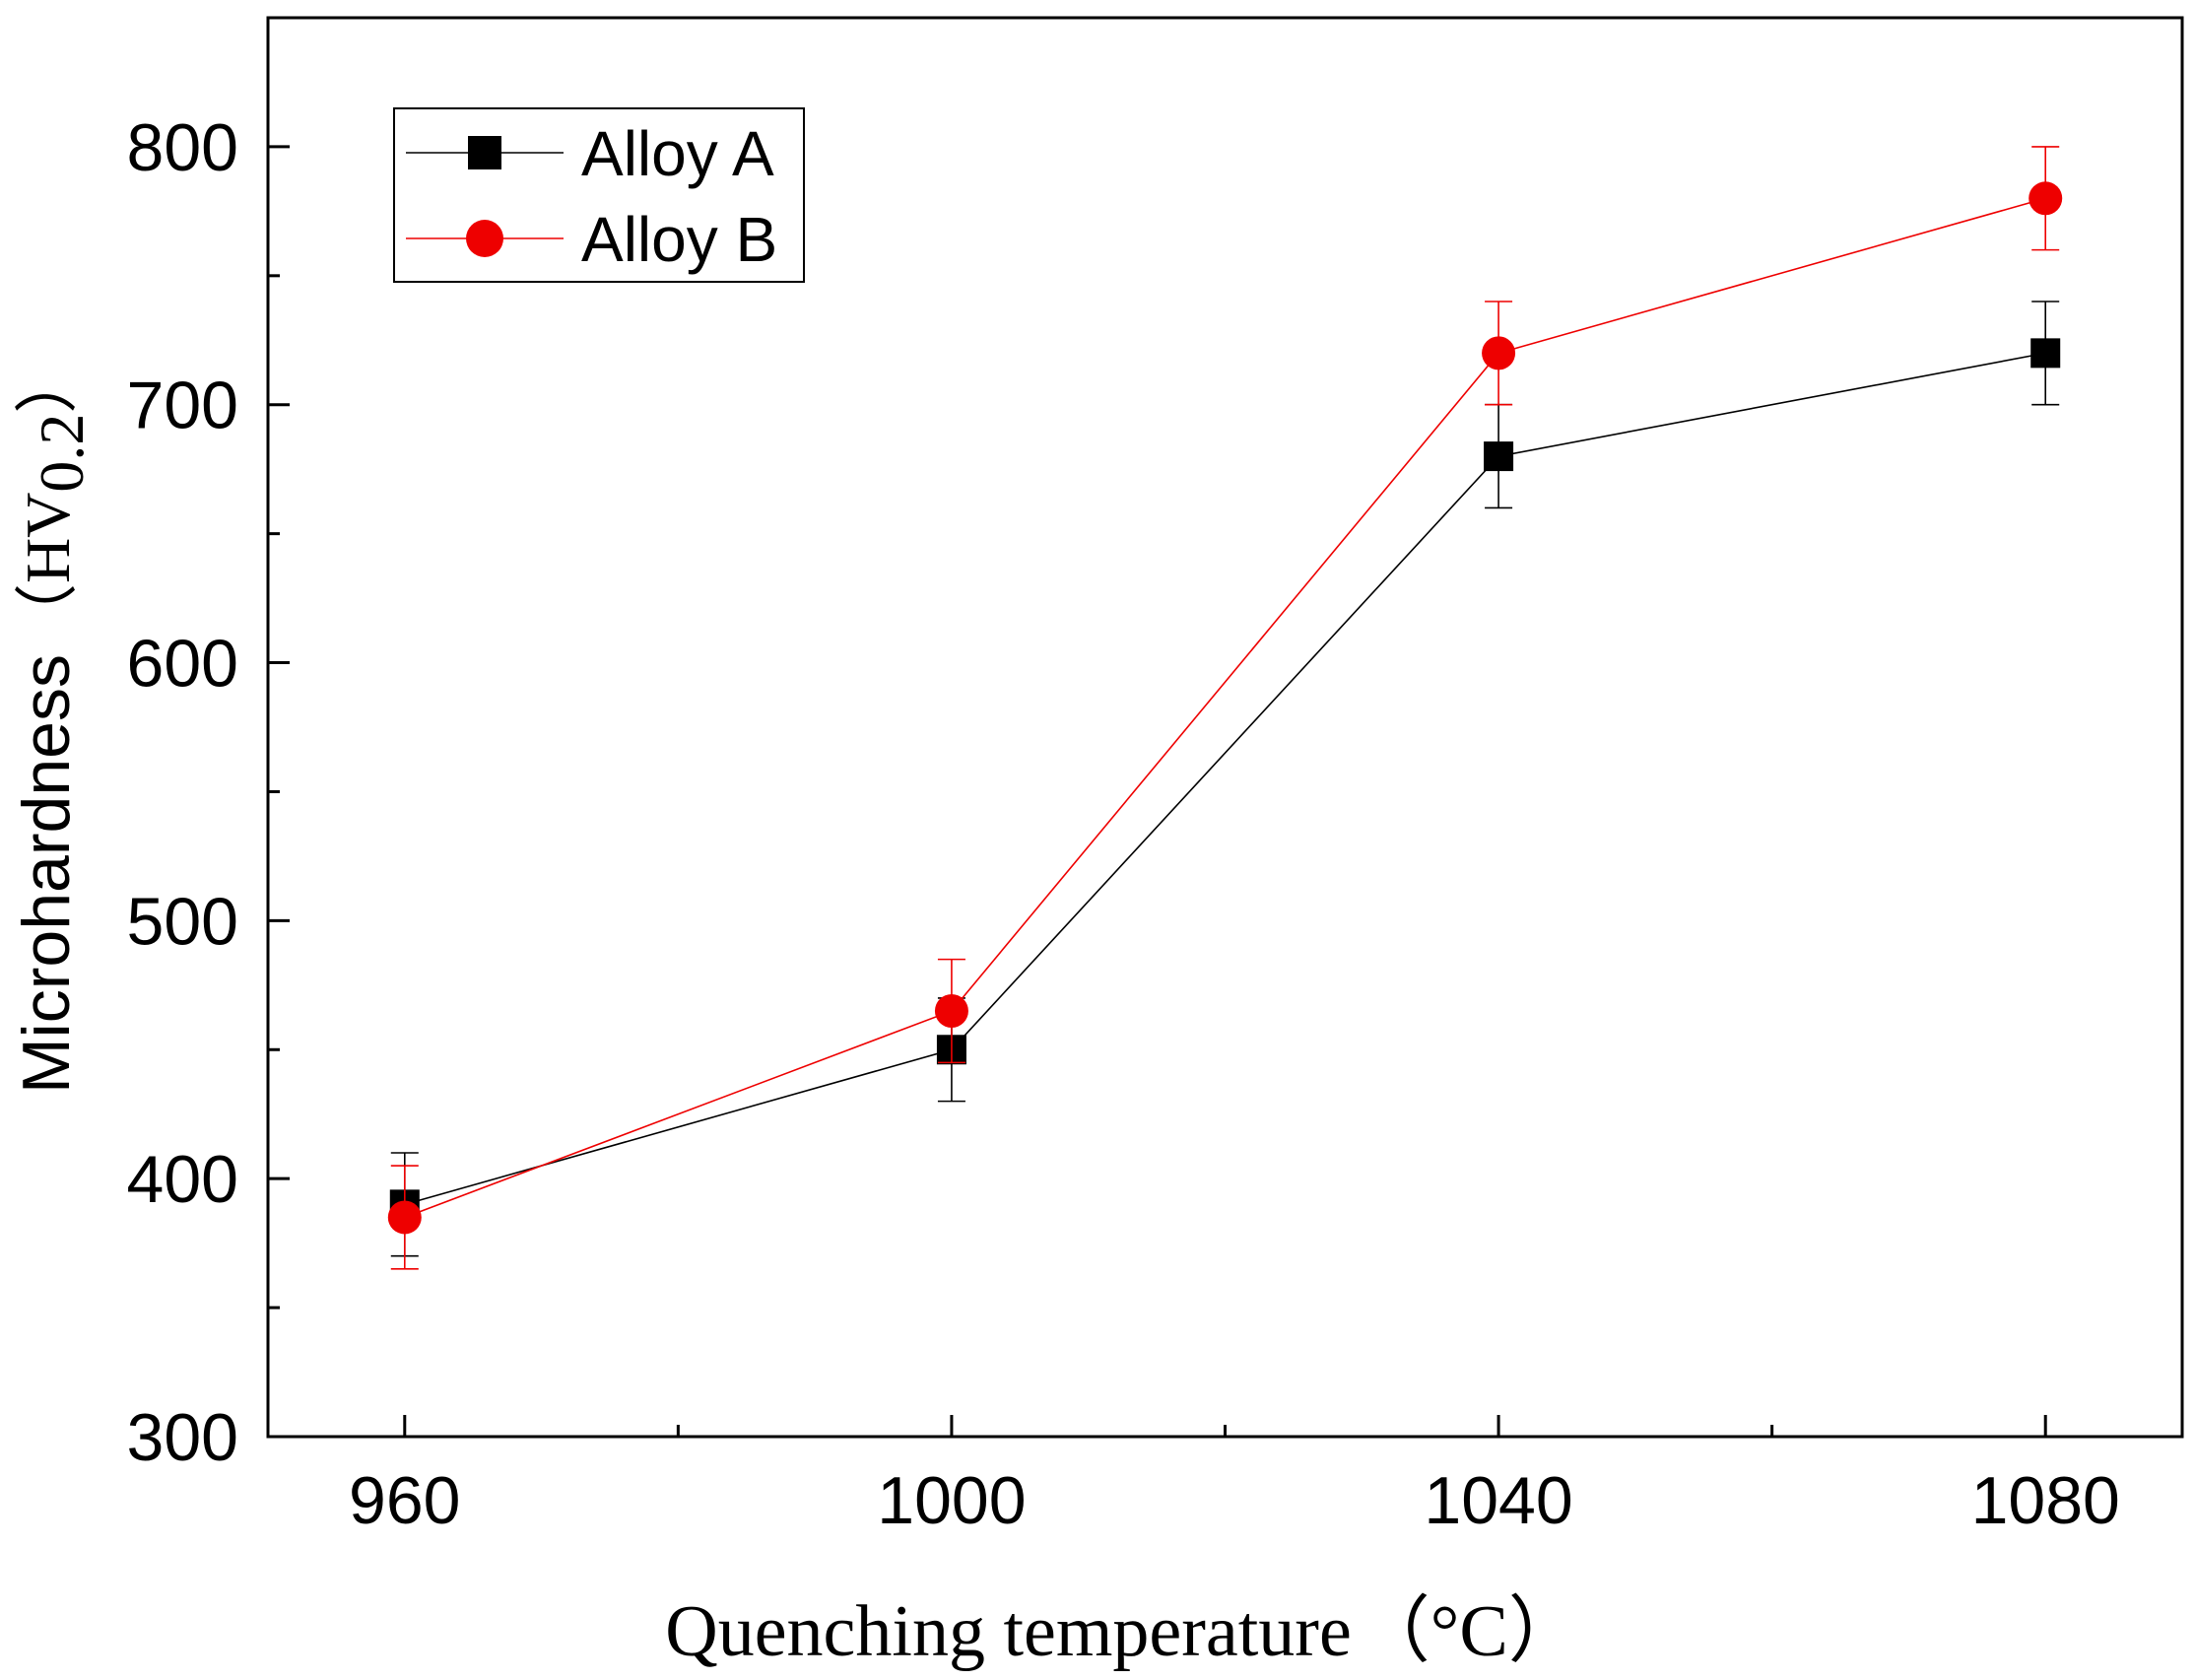 The width and height of the screenshot is (2195, 1680). I want to click on x-tick-label: 1080, so click(2045, 1500).